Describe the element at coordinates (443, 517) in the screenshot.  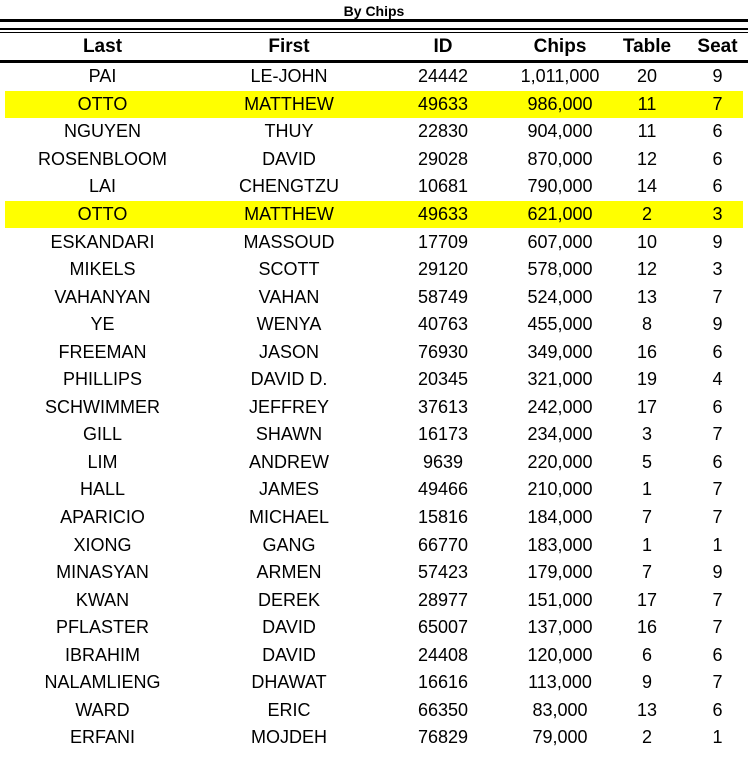
I see `cell-id: 15816` at that location.